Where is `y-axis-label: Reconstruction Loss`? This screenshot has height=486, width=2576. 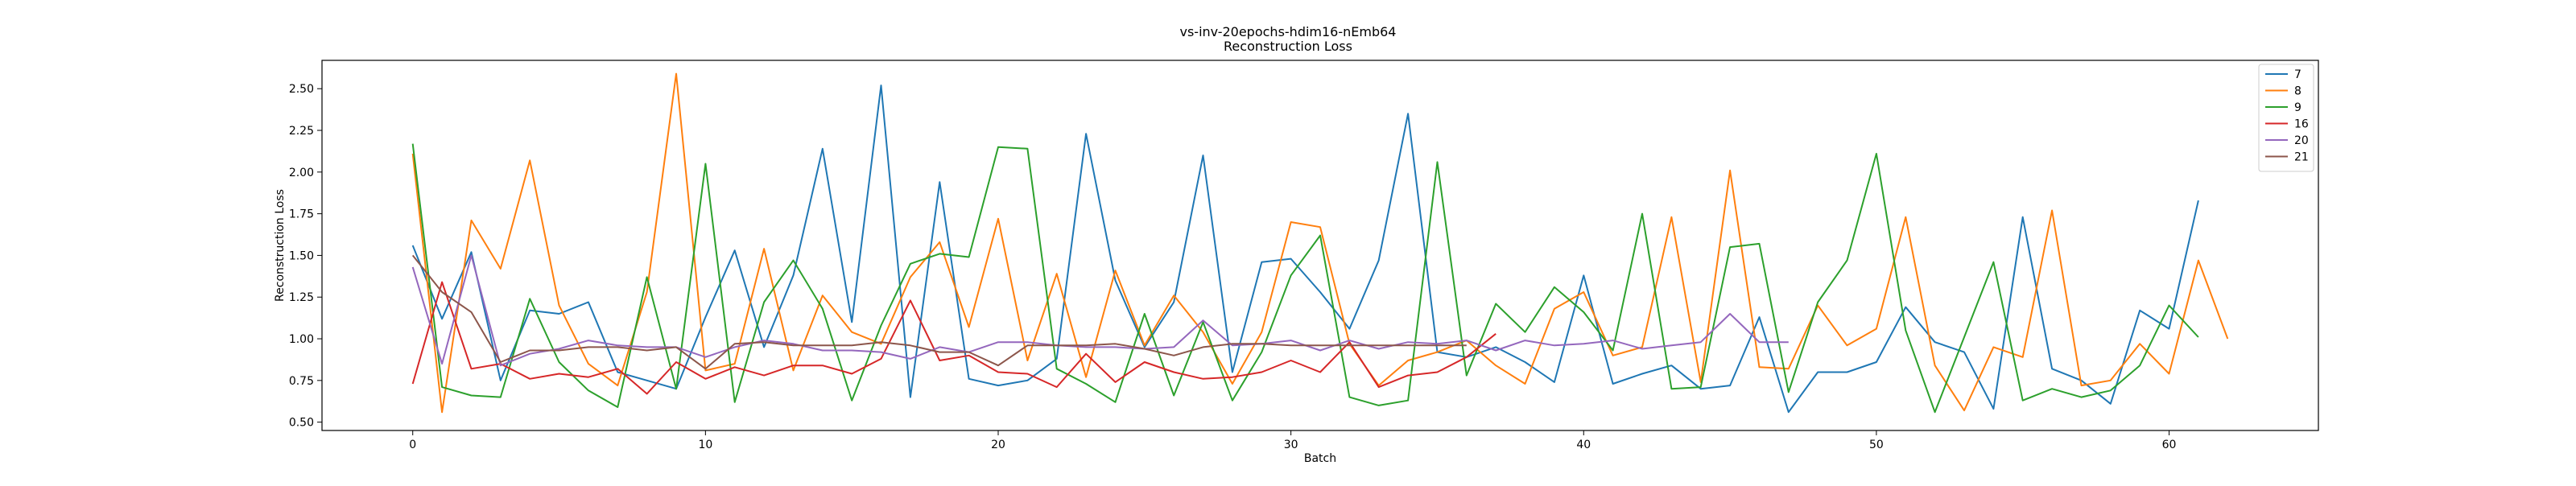 y-axis-label: Reconstruction Loss is located at coordinates (280, 245).